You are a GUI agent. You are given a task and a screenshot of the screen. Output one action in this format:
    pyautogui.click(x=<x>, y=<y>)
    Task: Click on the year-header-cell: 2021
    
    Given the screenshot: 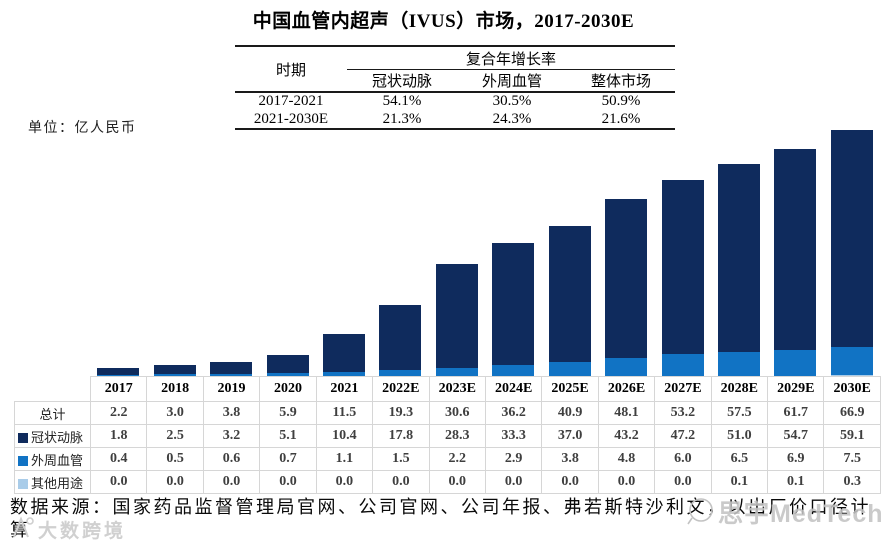 What is the action you would take?
    pyautogui.click(x=344, y=389)
    